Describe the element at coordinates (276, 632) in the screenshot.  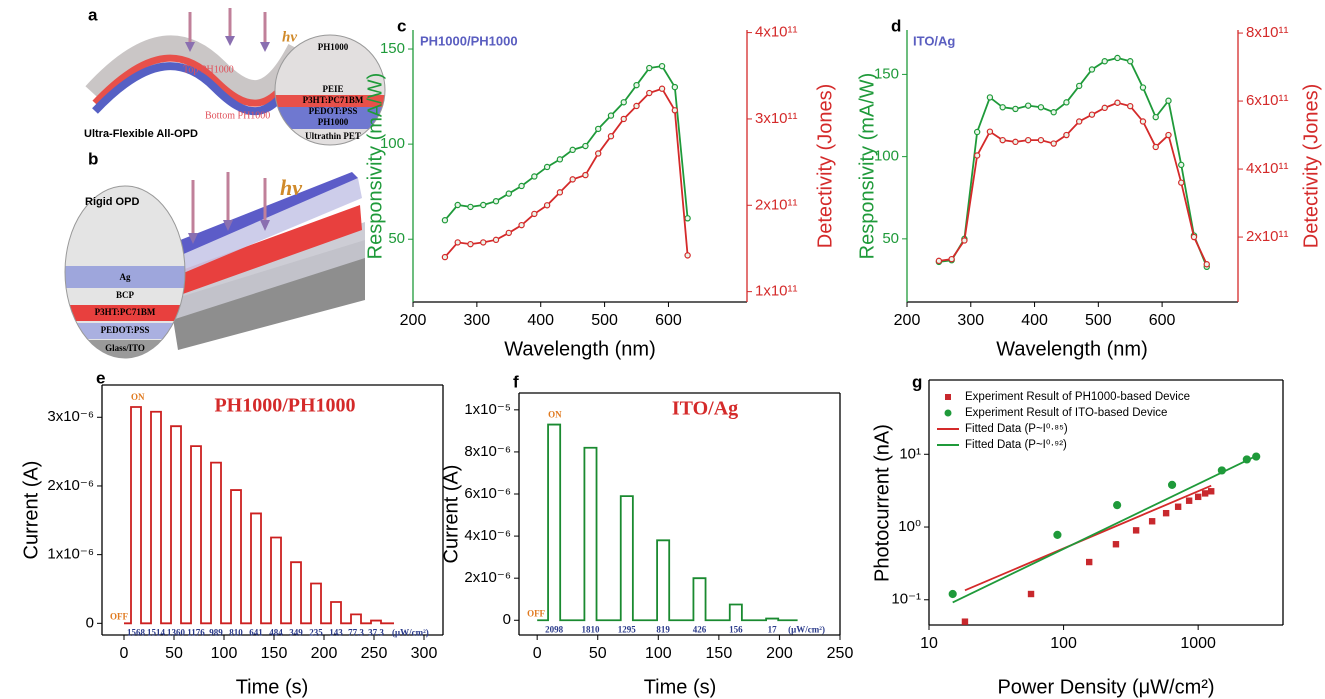
I see `power-label: 484` at that location.